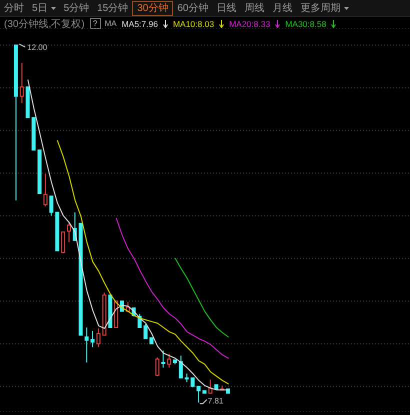 The height and width of the screenshot is (415, 410). I want to click on legend-title: MA, so click(110, 23).